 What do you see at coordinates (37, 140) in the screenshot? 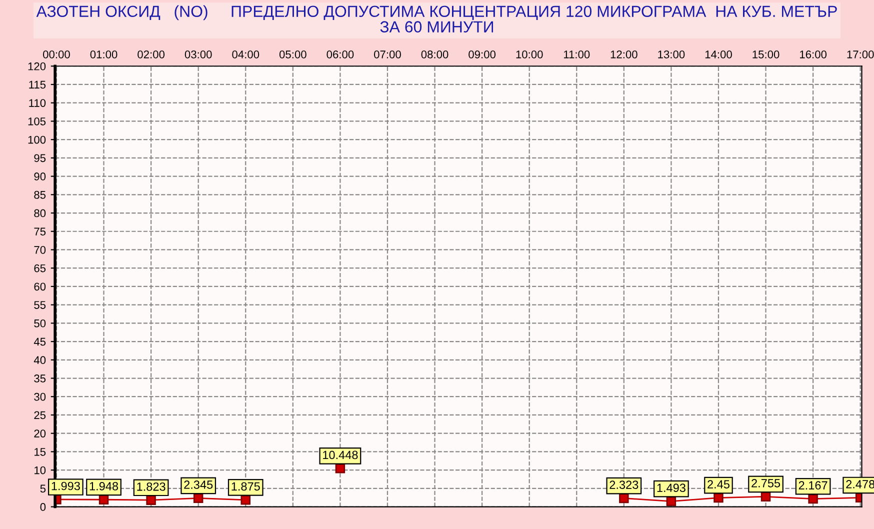
I see `y-tick-label: 100` at bounding box center [37, 140].